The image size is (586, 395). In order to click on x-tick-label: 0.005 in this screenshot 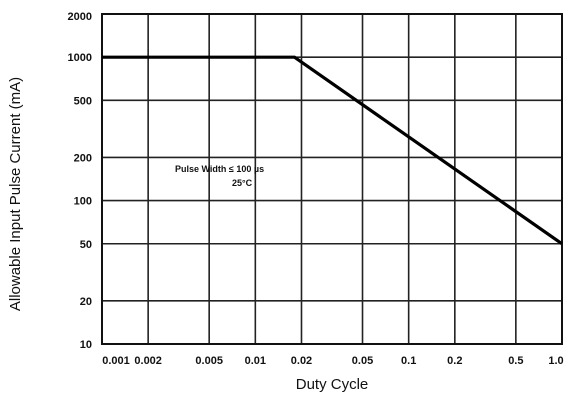, I will do `click(209, 361)`.